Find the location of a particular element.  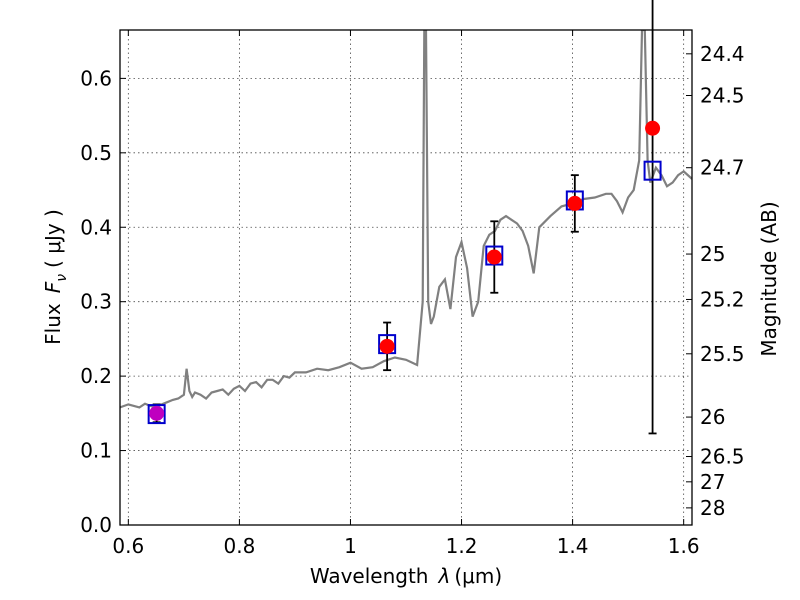

y-tick-label: 0.1 is located at coordinates (96, 451).